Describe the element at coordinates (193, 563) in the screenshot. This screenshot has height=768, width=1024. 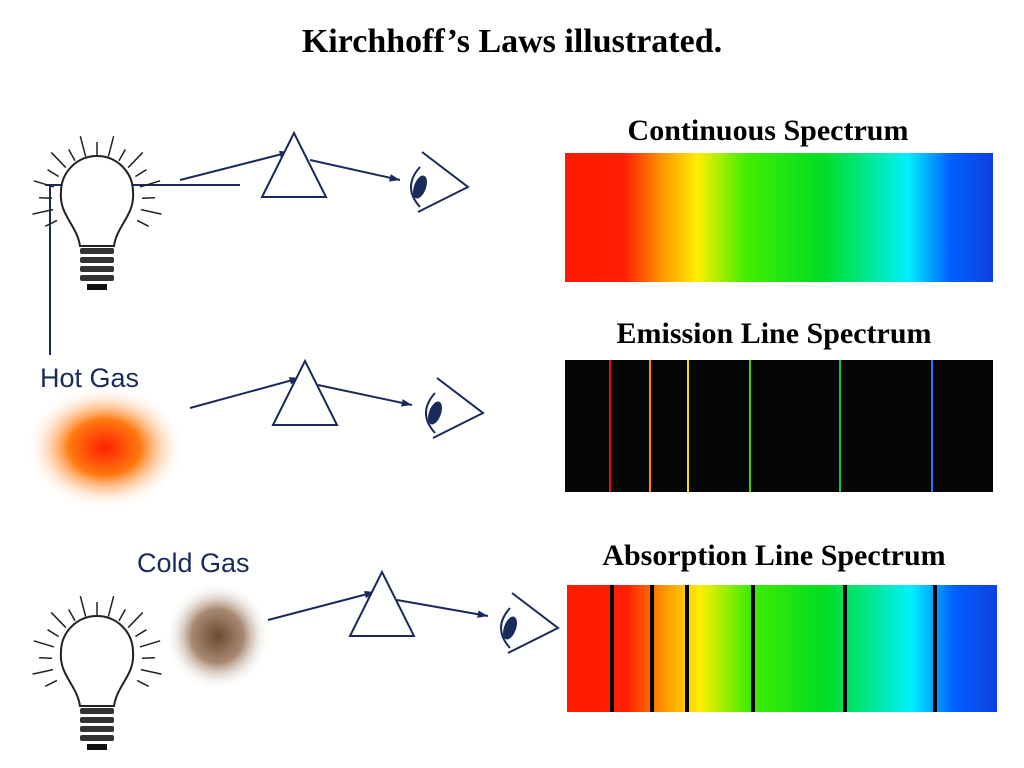
I see `source-label: Cold Gas` at that location.